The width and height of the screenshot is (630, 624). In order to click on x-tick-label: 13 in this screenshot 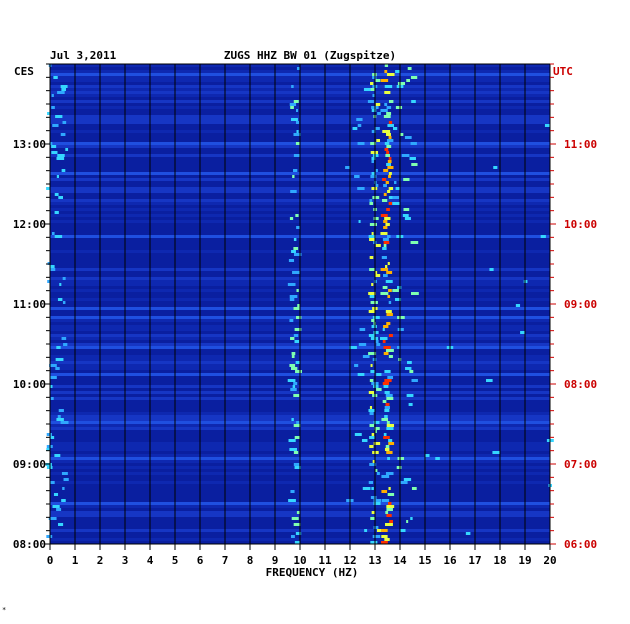, I will do `click(374, 560)`.